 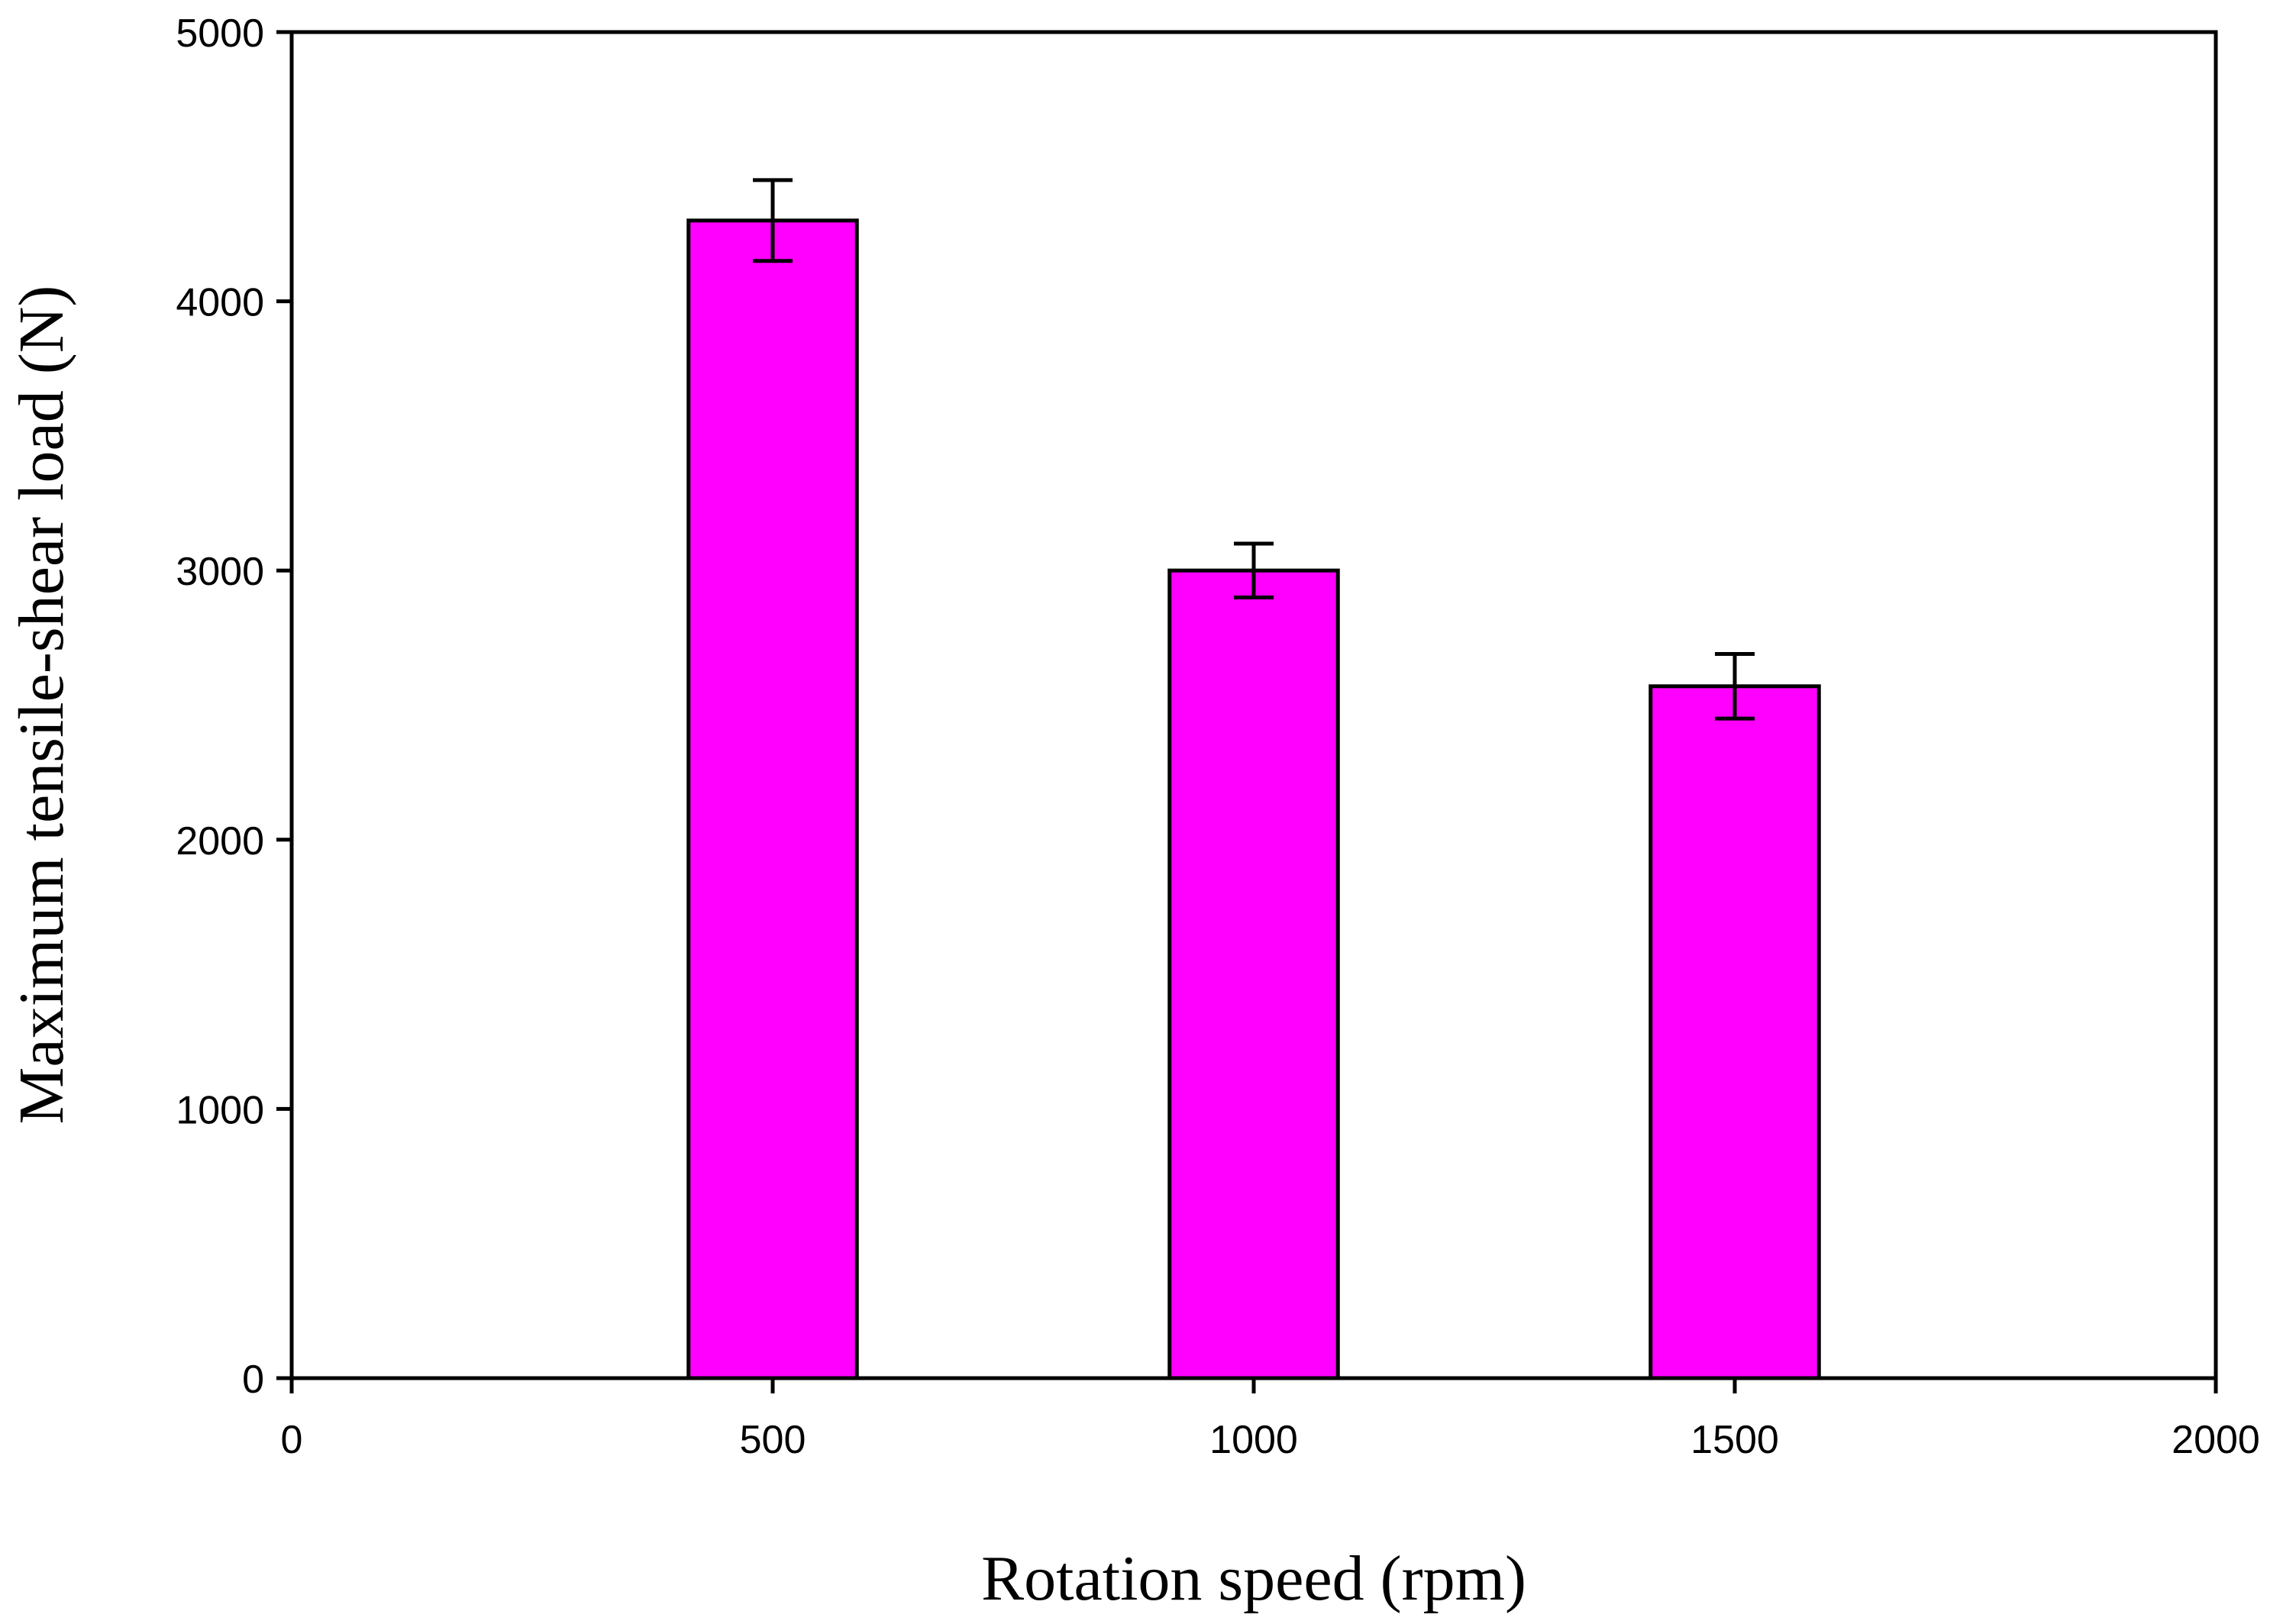 I want to click on x-axis-title: Rotation speed (rpm), so click(x=1253, y=1579).